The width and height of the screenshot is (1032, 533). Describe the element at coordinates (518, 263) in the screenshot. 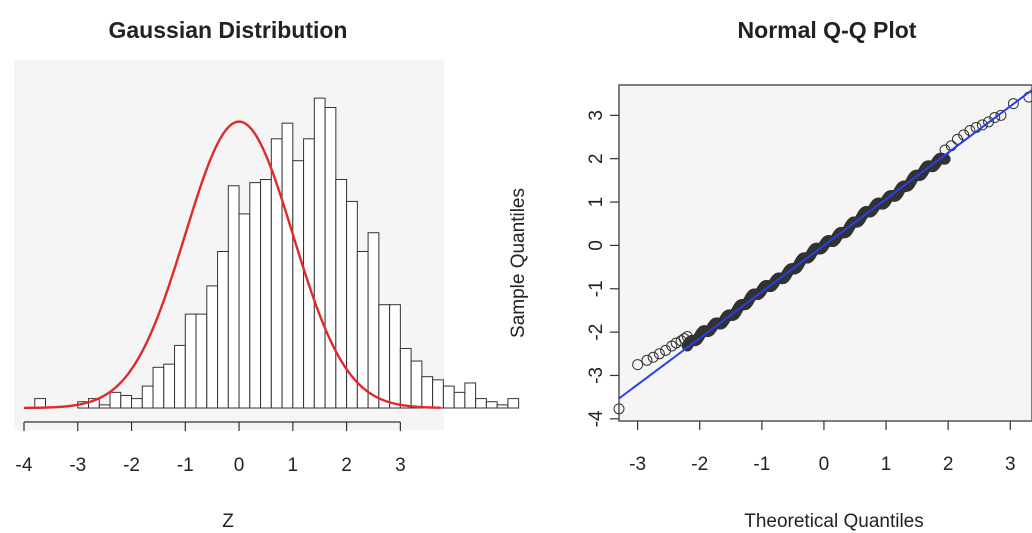

I see `qq-y-axis-label: Sample Quantiles` at that location.